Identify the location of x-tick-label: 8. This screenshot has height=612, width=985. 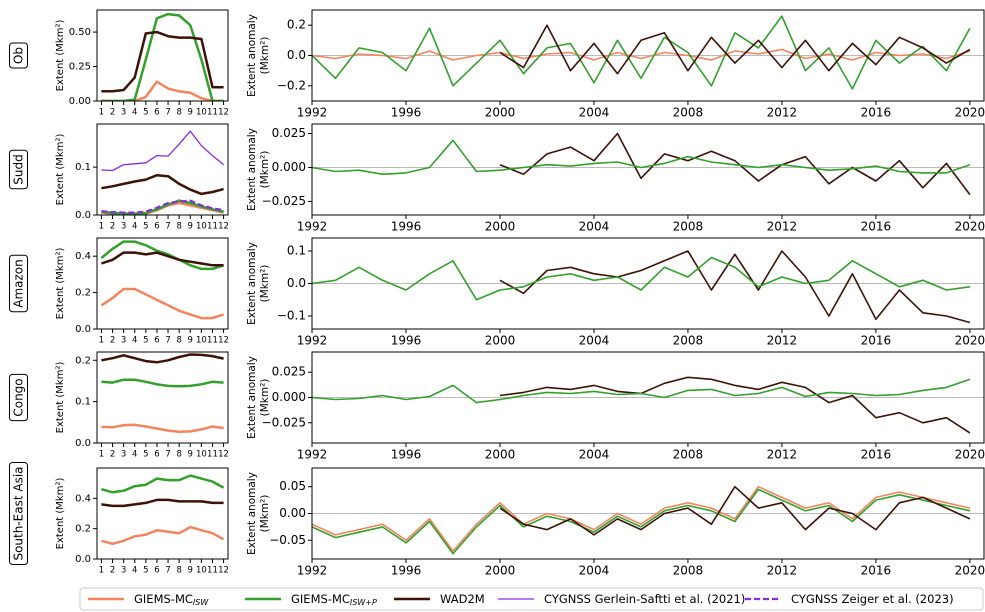
(178, 341).